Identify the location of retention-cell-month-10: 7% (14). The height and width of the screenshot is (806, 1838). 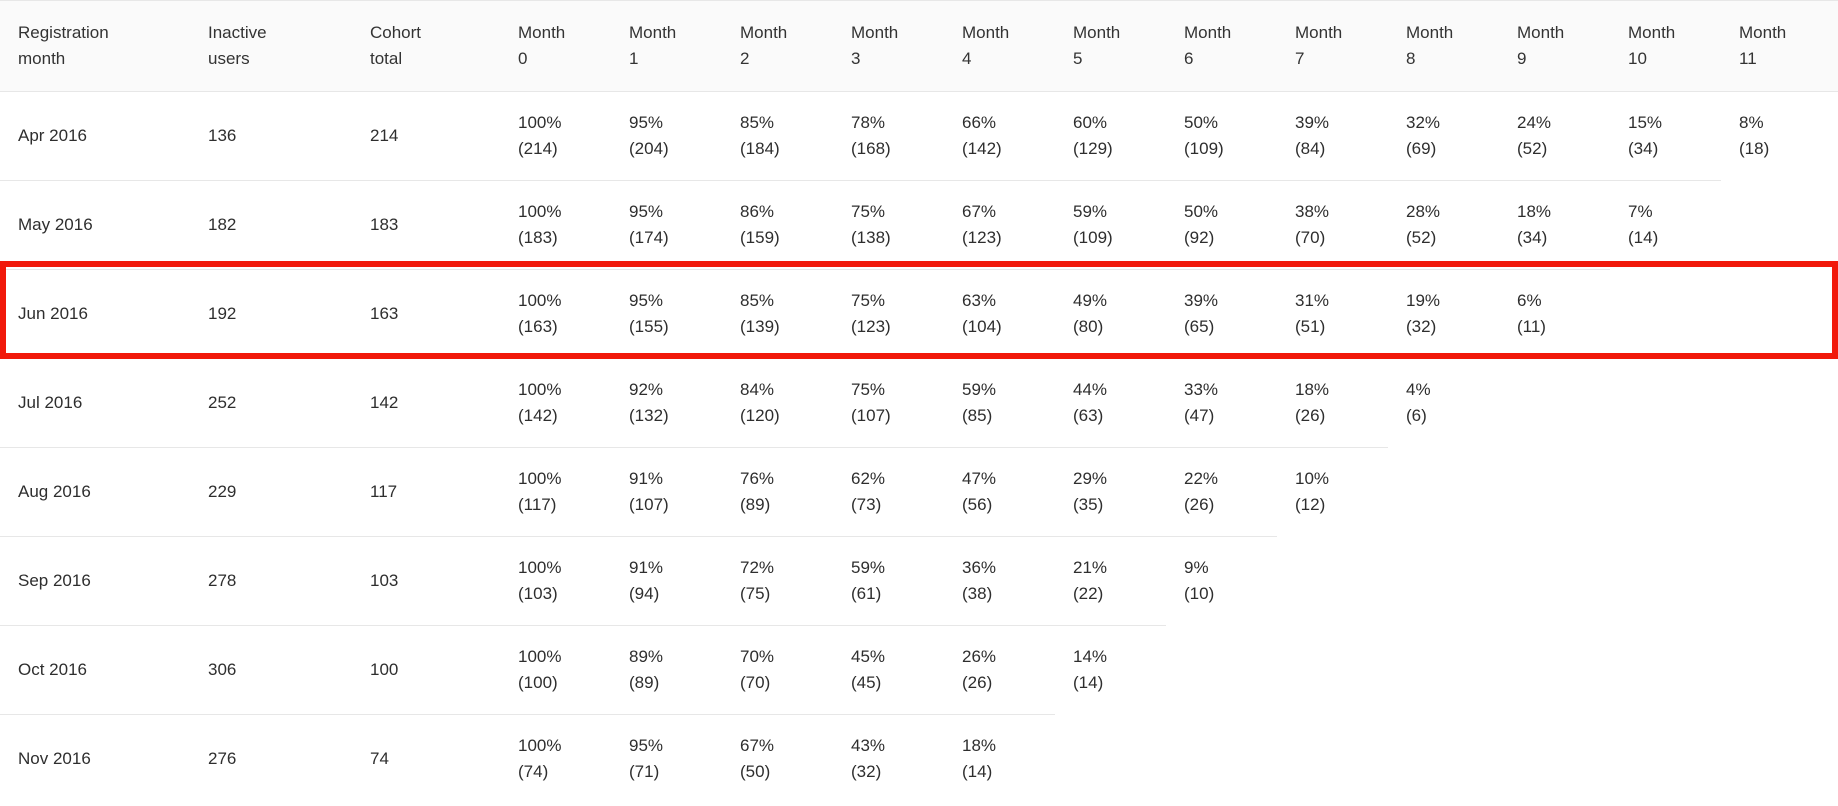
(1665, 225).